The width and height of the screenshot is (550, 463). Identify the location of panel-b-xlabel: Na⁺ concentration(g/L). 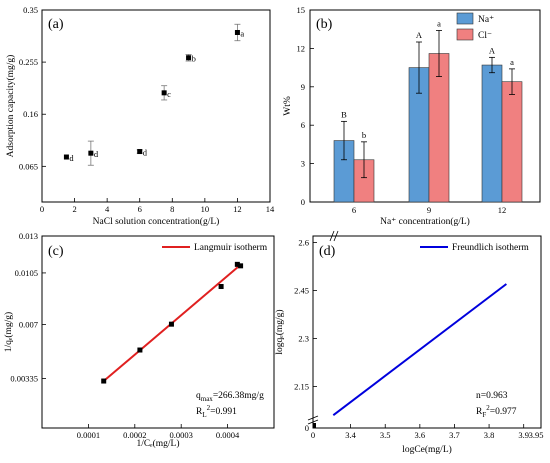
(425, 221).